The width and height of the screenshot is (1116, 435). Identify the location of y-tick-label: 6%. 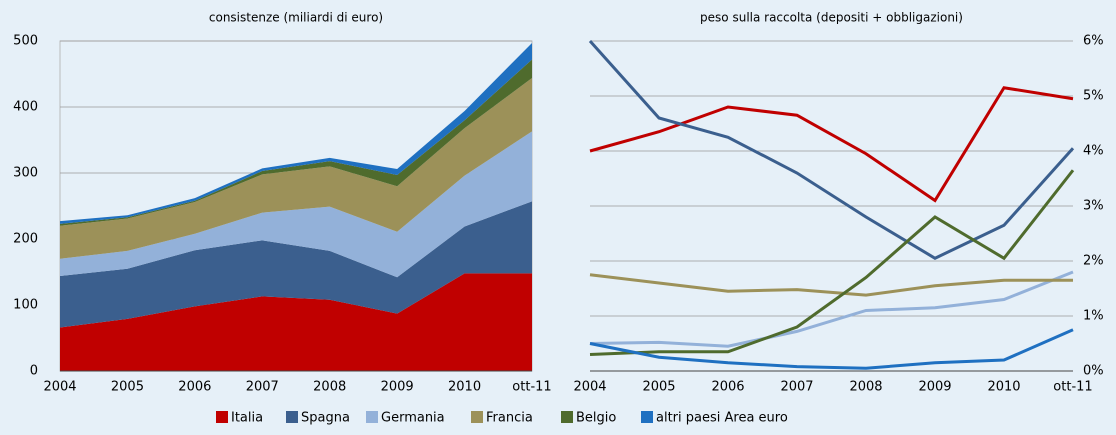
(1093, 41).